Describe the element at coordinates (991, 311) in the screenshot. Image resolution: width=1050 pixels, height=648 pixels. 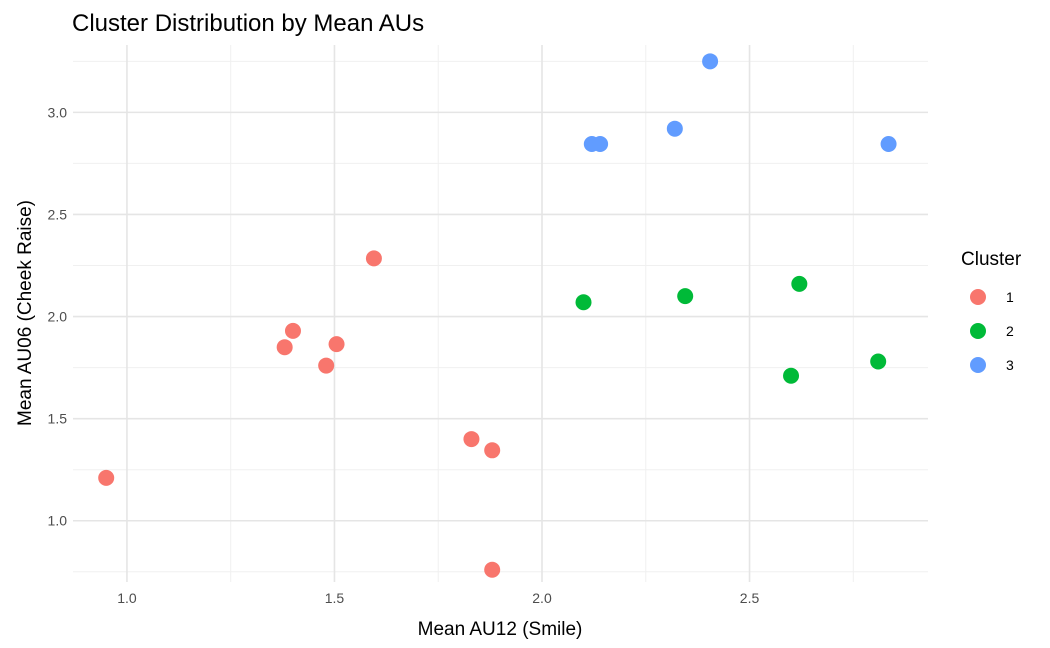
I see `legend: Cluster 1 2 3` at that location.